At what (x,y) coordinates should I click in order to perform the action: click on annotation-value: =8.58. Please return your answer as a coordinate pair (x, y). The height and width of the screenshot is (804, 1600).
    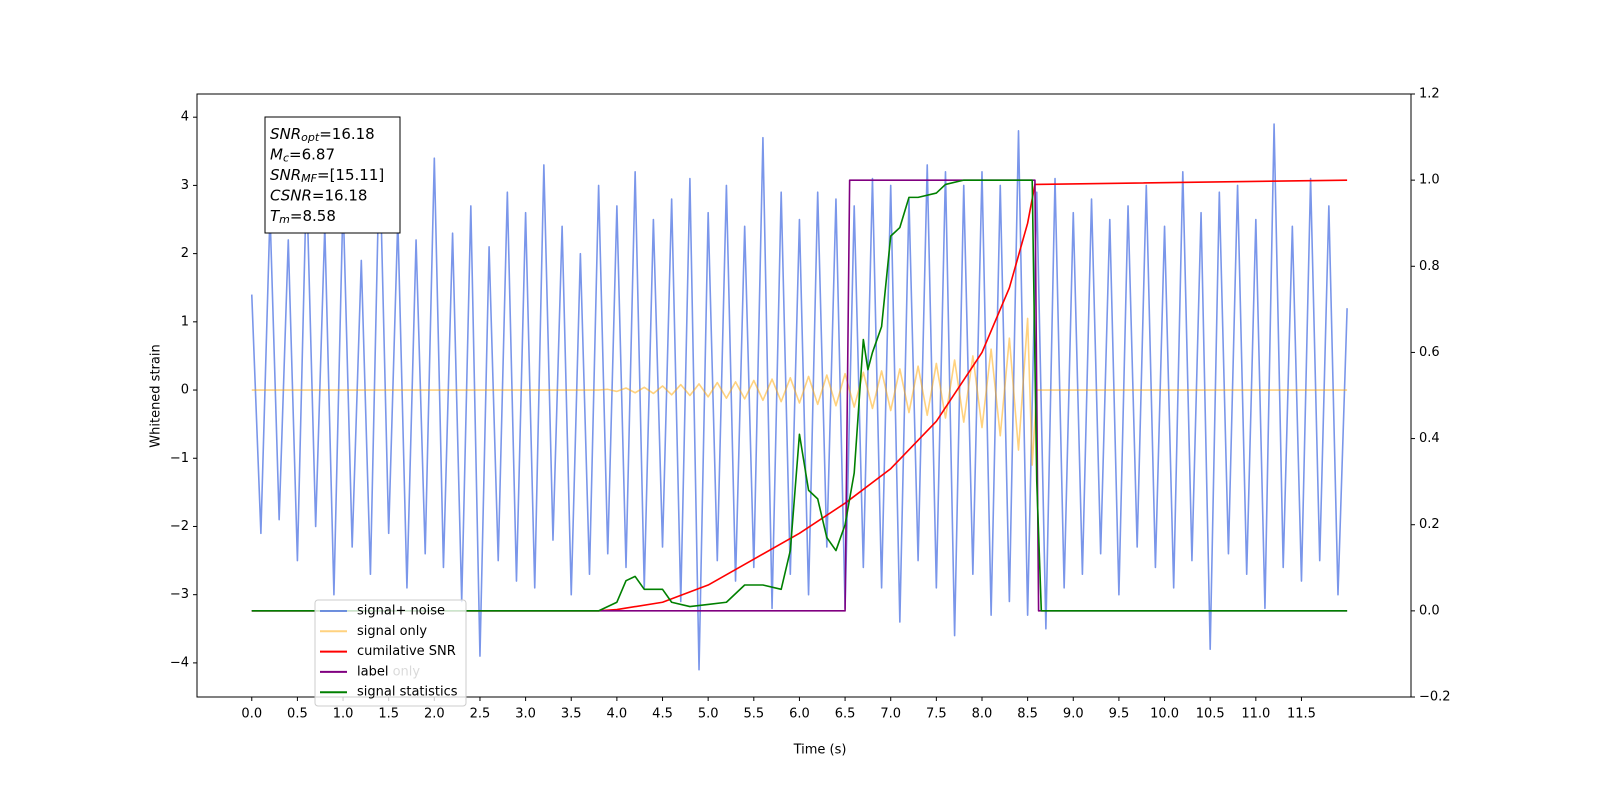
    Looking at the image, I should click on (313, 216).